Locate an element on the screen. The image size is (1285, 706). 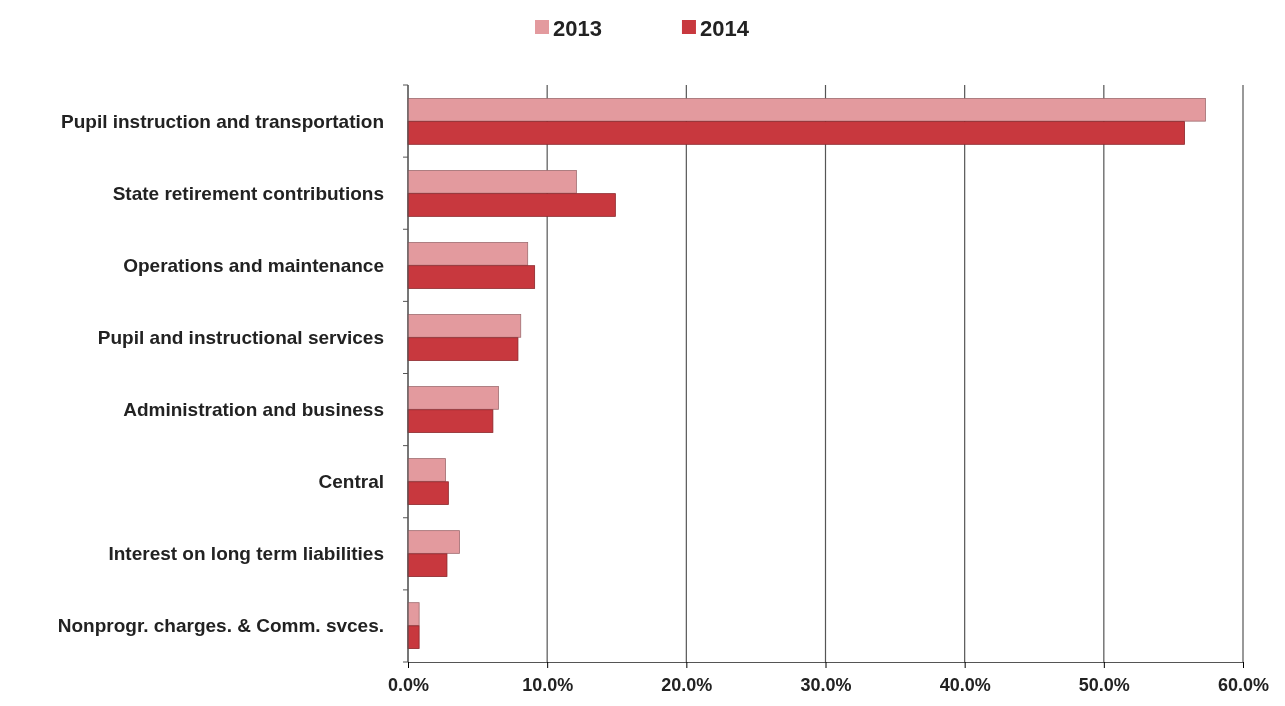
y-tick-label: Administration and business is located at coordinates (253, 410).